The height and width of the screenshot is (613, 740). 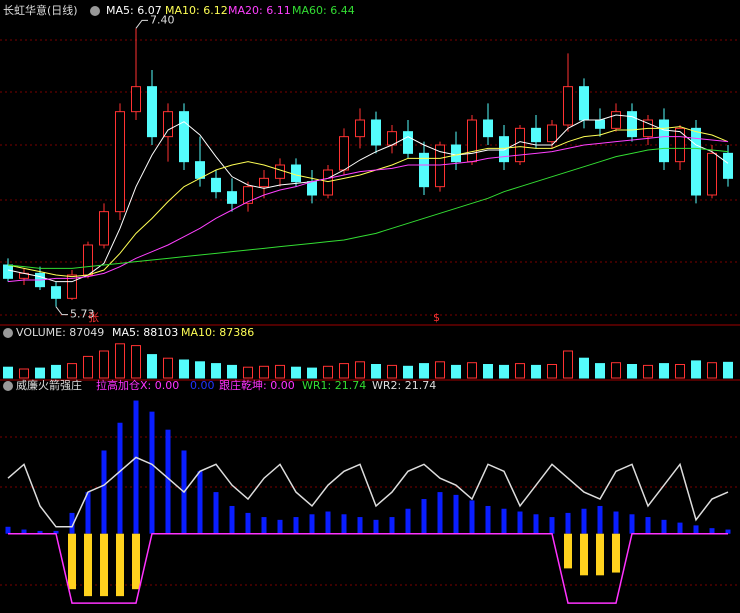 What do you see at coordinates (196, 10) in the screenshot?
I see `legend-entry: MA10: 6.12` at bounding box center [196, 10].